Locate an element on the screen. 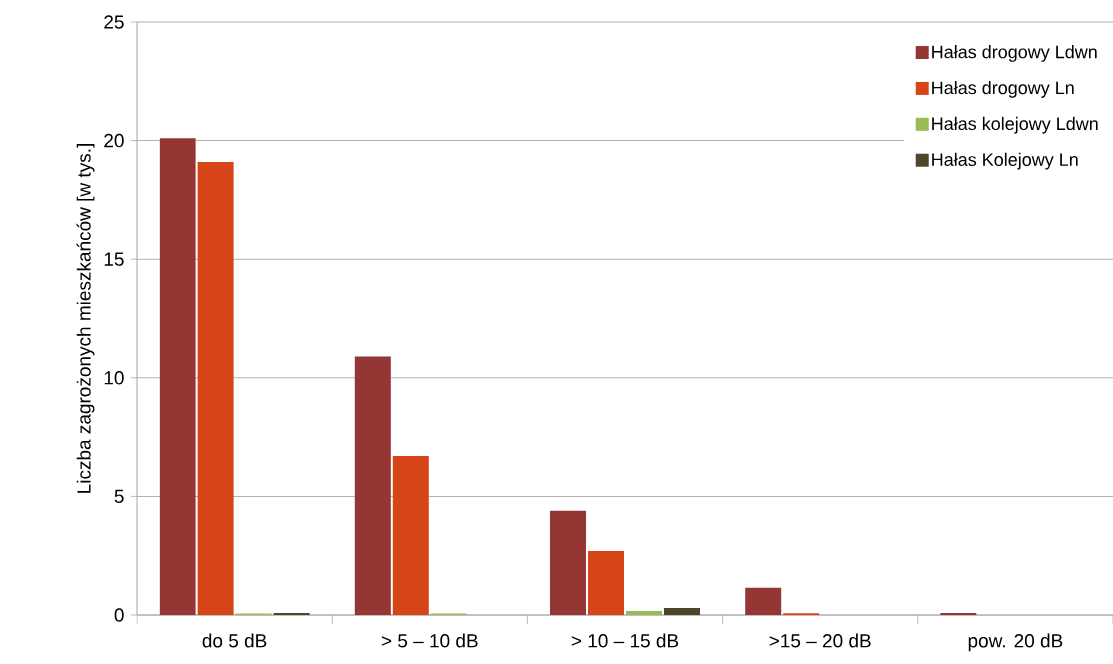  x-tick-label: do 5 dB is located at coordinates (234, 640).